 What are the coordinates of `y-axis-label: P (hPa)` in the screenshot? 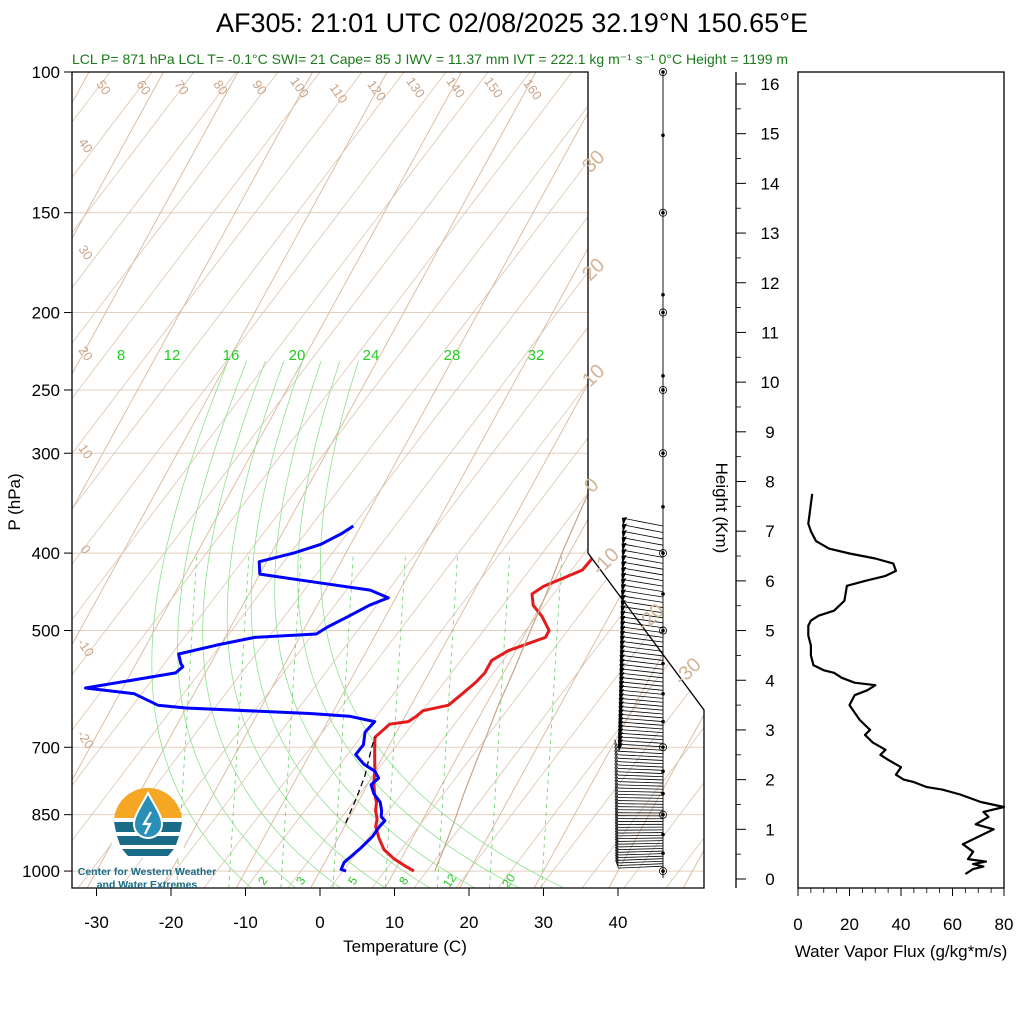 It's located at (14, 501).